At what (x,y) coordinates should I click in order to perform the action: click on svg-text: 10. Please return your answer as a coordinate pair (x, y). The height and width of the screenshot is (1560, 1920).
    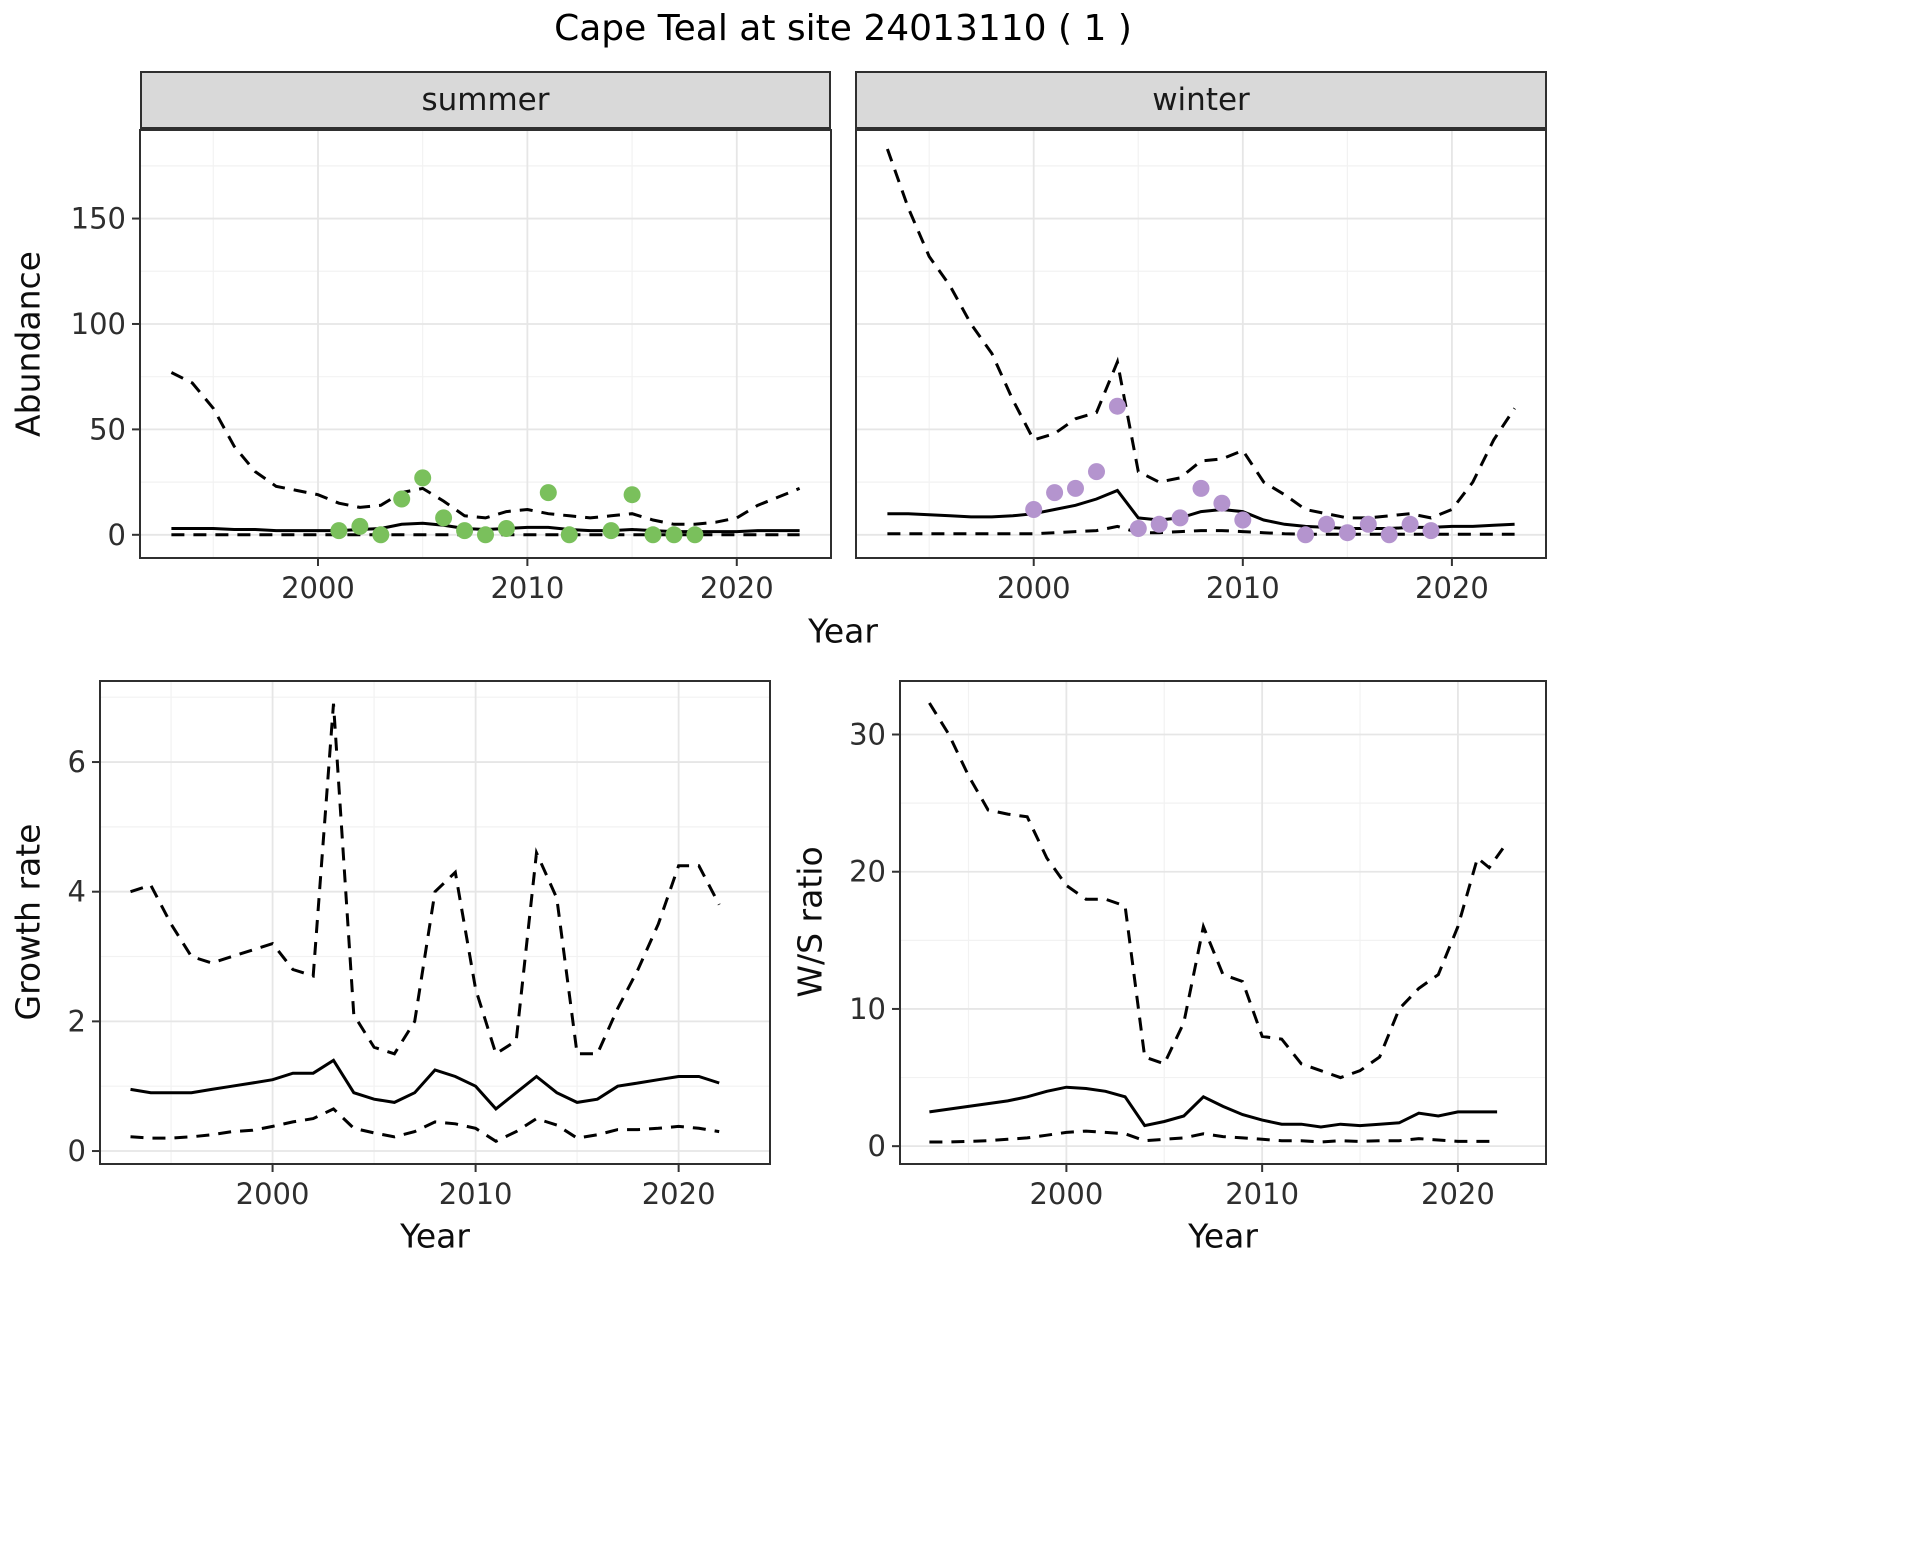
    Looking at the image, I should click on (867, 1009).